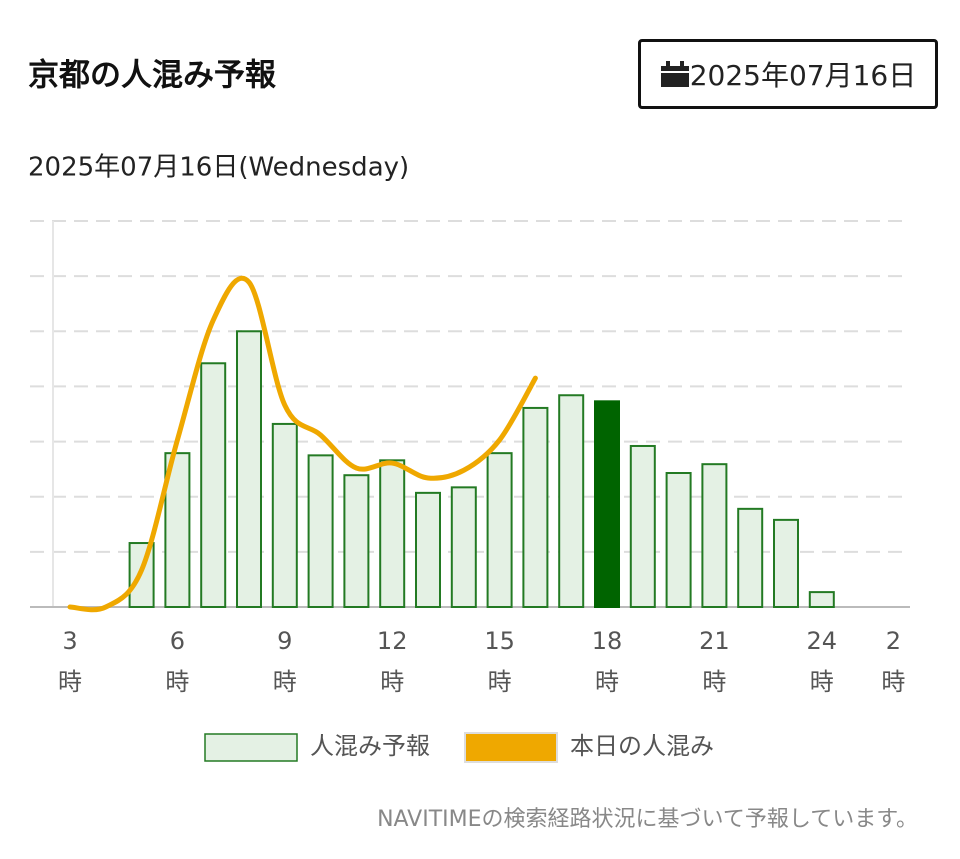 The image size is (960, 859). What do you see at coordinates (152, 76) in the screenshot?
I see `page-title: 京都の人混み予報` at bounding box center [152, 76].